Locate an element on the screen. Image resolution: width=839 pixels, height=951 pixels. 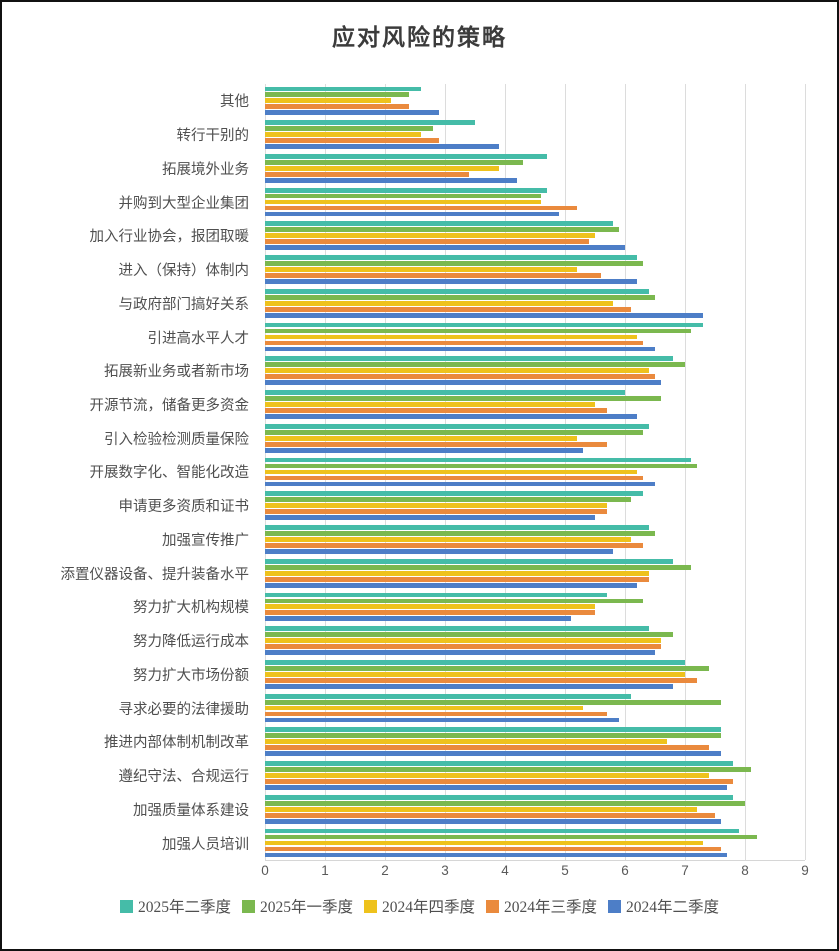
category-row: 努力扩大机构规模 is located at coordinates (403, 607).